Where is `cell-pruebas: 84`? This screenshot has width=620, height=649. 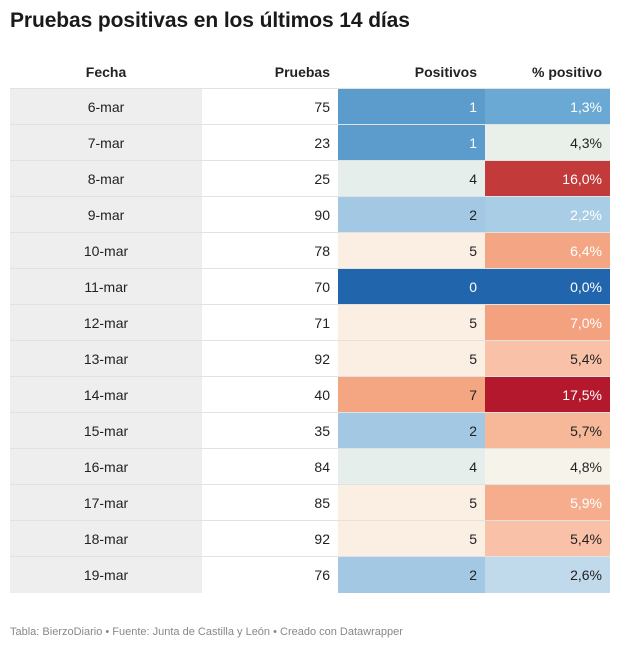 cell-pruebas: 84 is located at coordinates (270, 466).